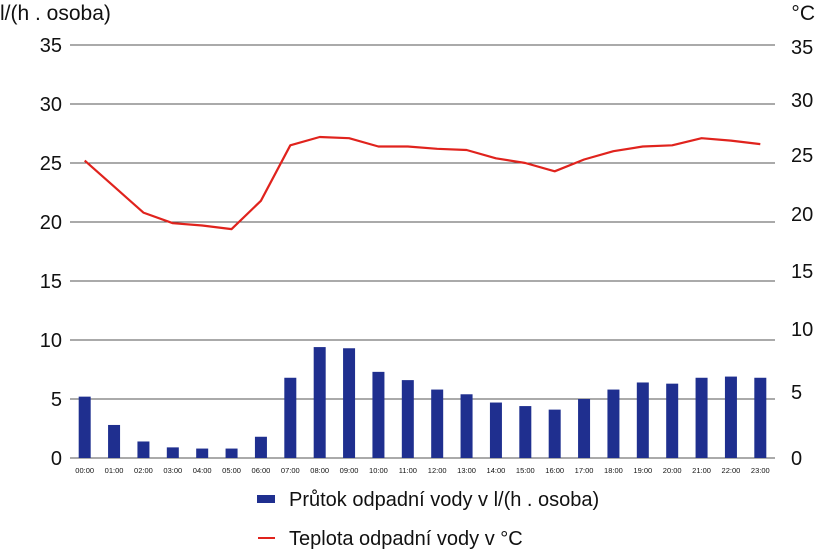 Image resolution: width=840 pixels, height=560 pixels. Describe the element at coordinates (51, 46) in the screenshot. I see `y-left-tick-label: 35` at that location.